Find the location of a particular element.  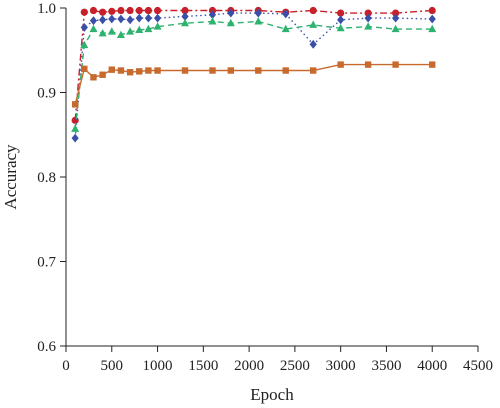

y-tick-label: 0.8 is located at coordinates (46, 178).